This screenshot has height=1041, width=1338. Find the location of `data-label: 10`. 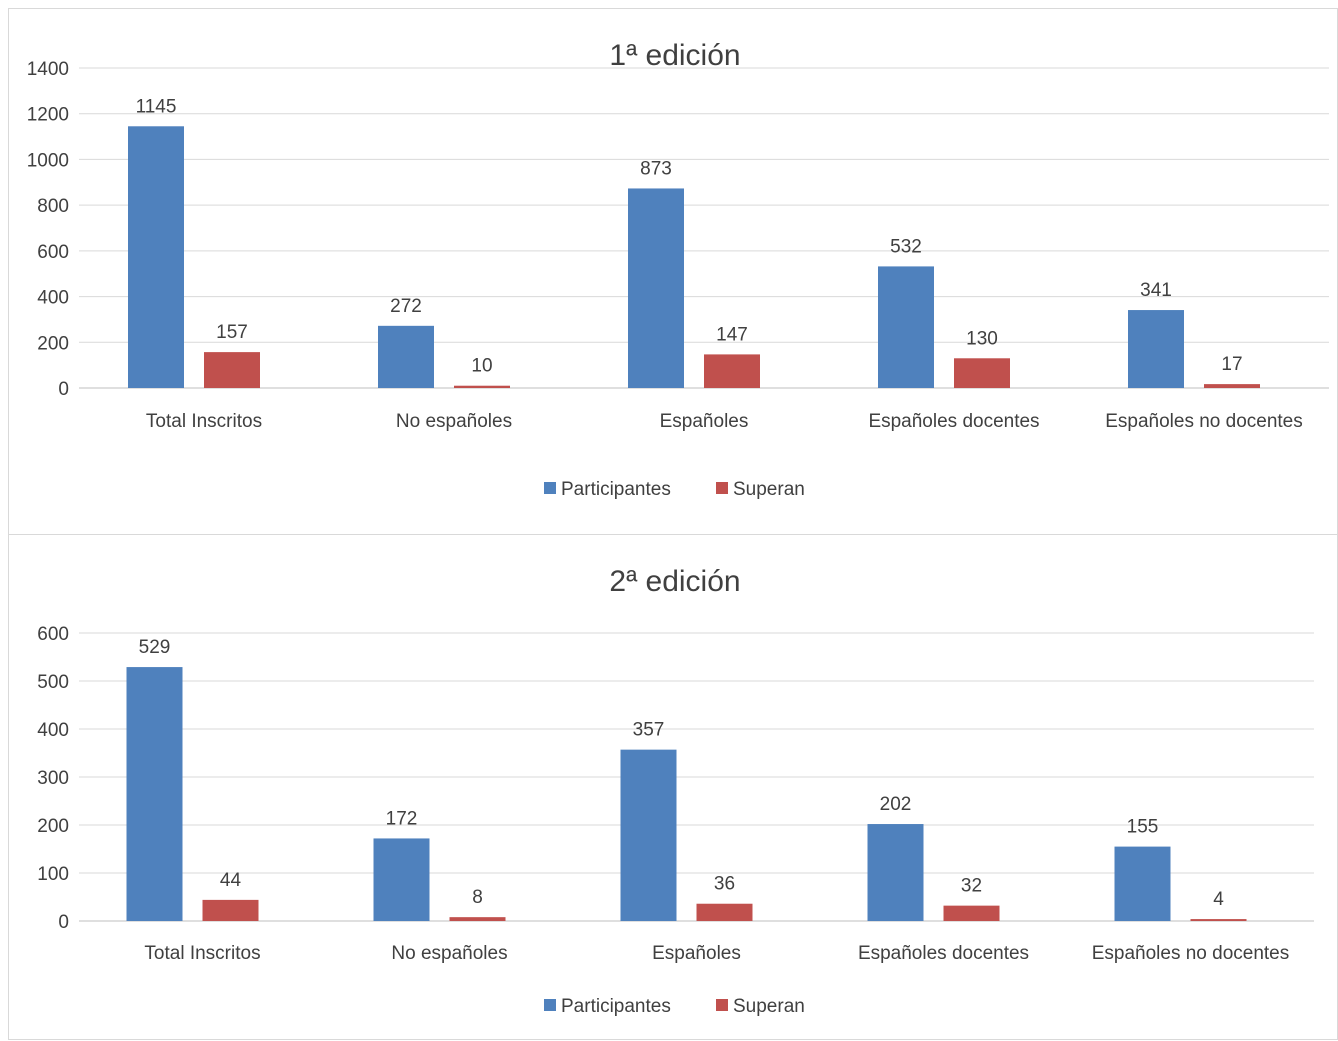

data-label: 10 is located at coordinates (481, 366).